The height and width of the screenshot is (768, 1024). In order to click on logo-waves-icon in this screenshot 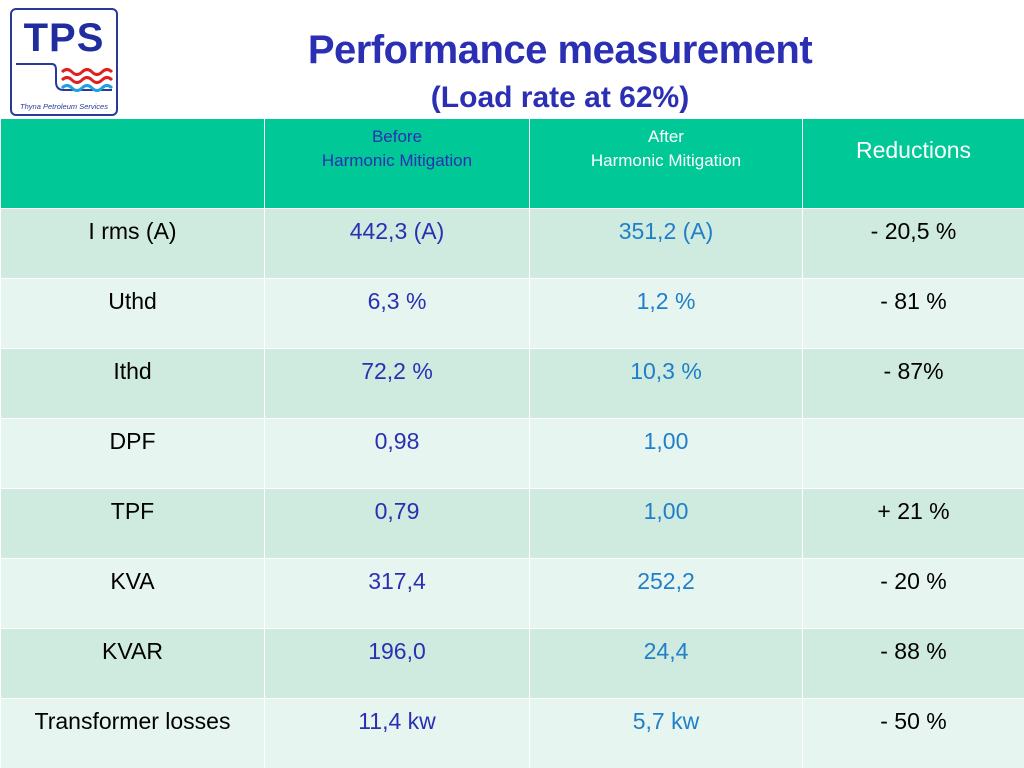, I will do `click(65, 77)`.